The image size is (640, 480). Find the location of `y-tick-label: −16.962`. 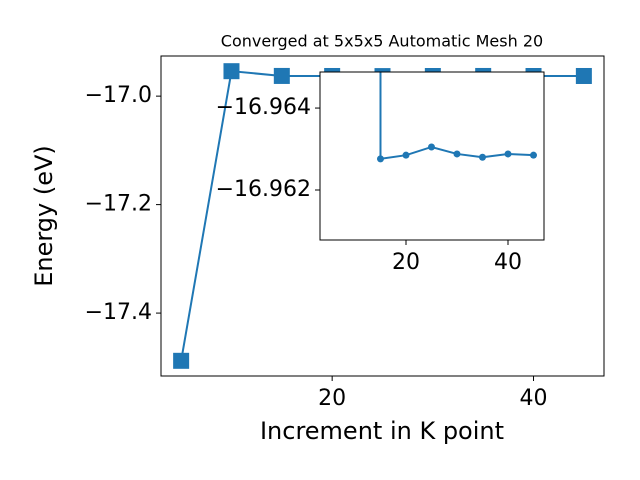

y-tick-label: −16.962 is located at coordinates (263, 189).